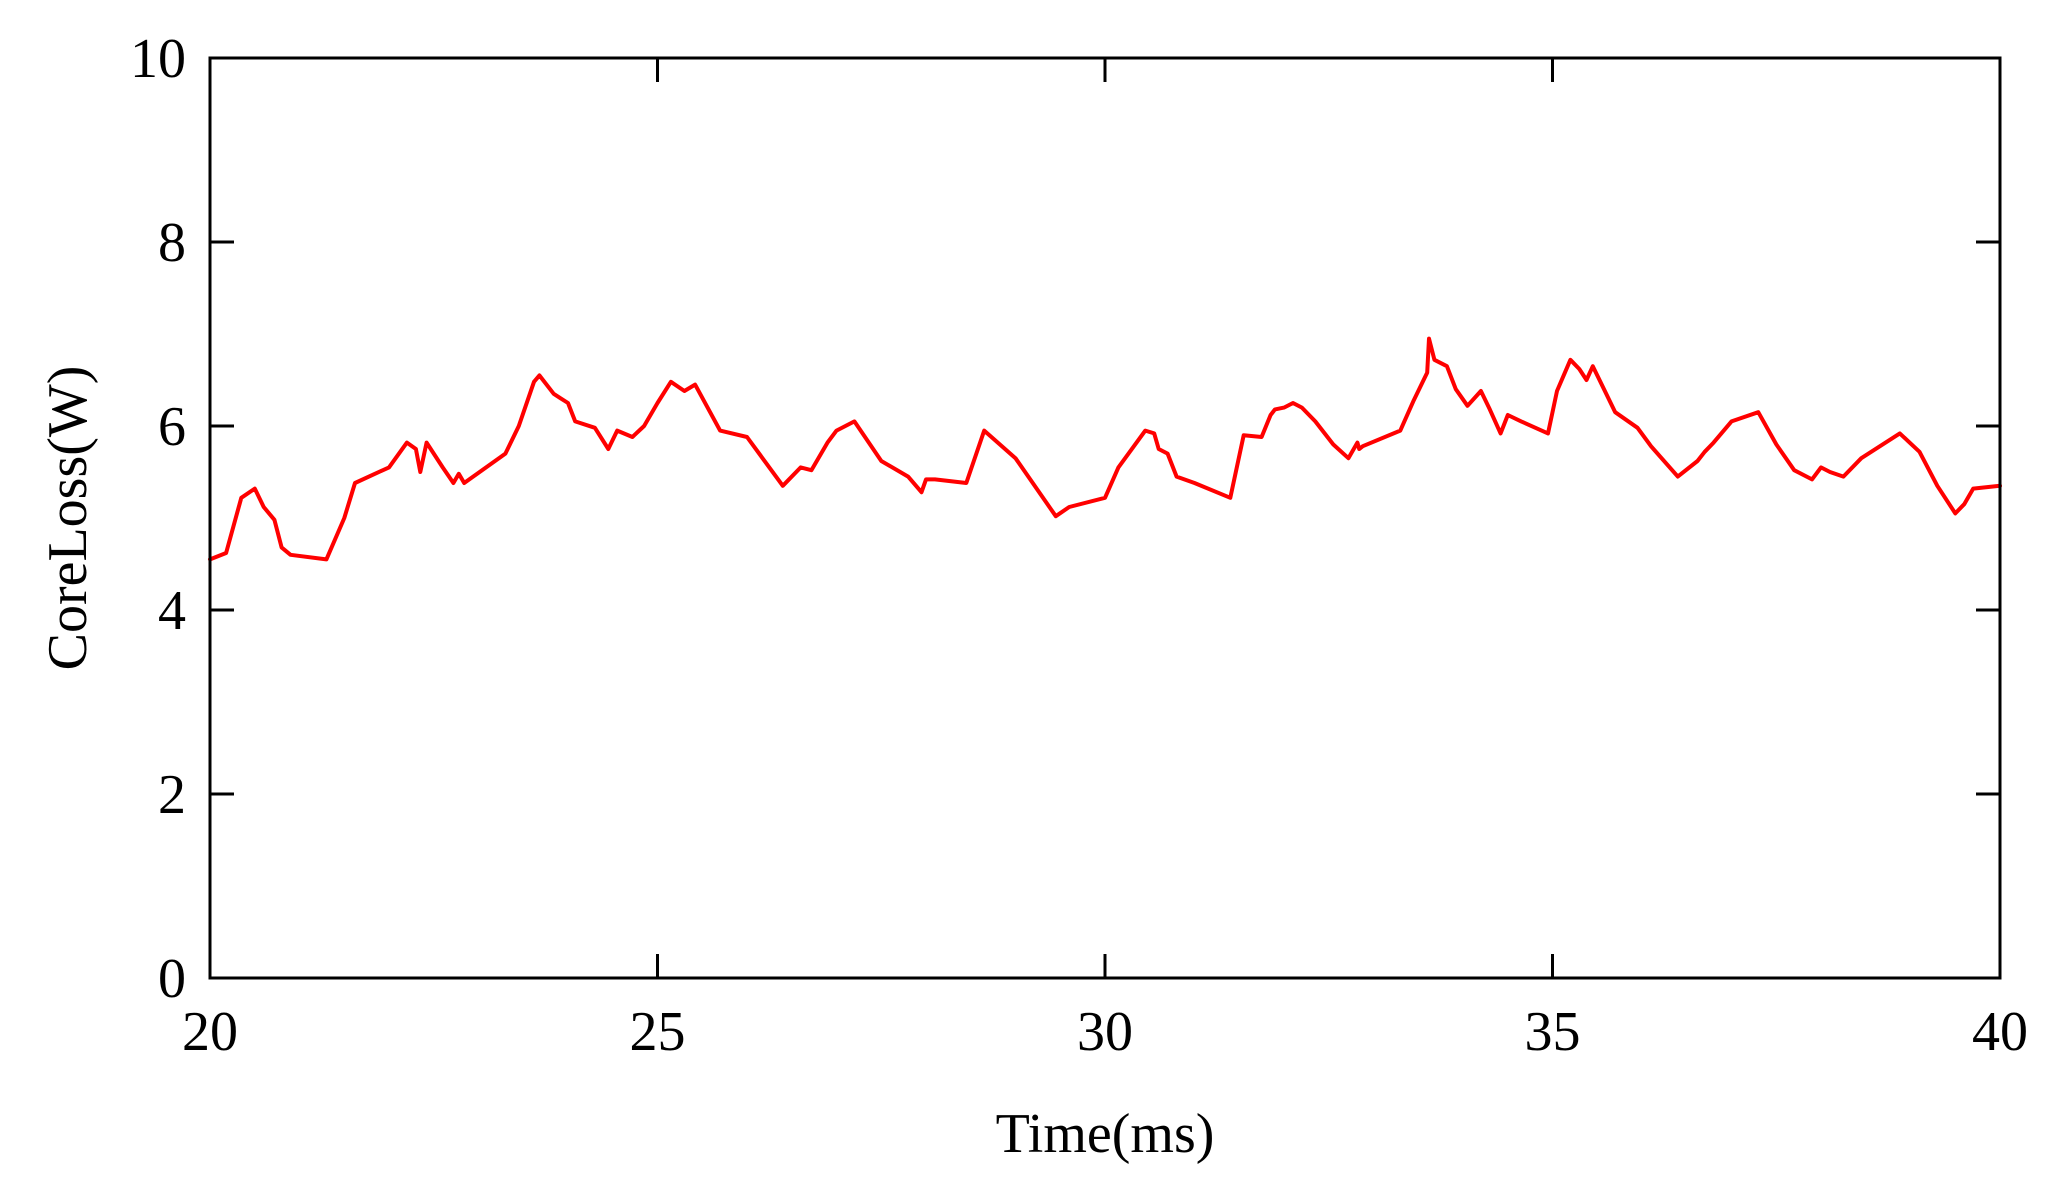  I want to click on y-axis-title: CoreLoss(W), so click(68, 518).